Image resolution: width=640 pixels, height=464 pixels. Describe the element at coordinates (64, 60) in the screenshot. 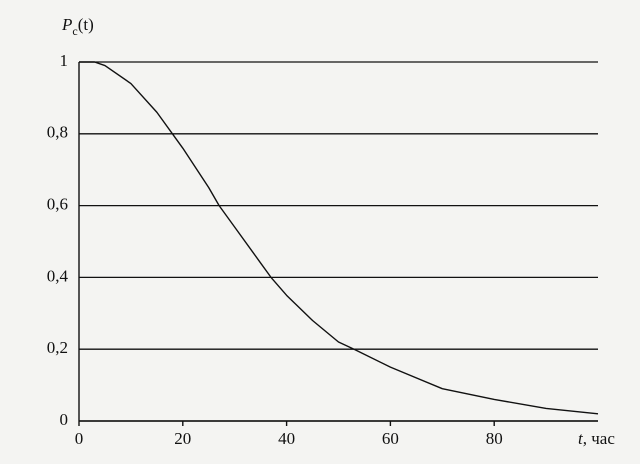

I see `y-tick-label: 1` at that location.